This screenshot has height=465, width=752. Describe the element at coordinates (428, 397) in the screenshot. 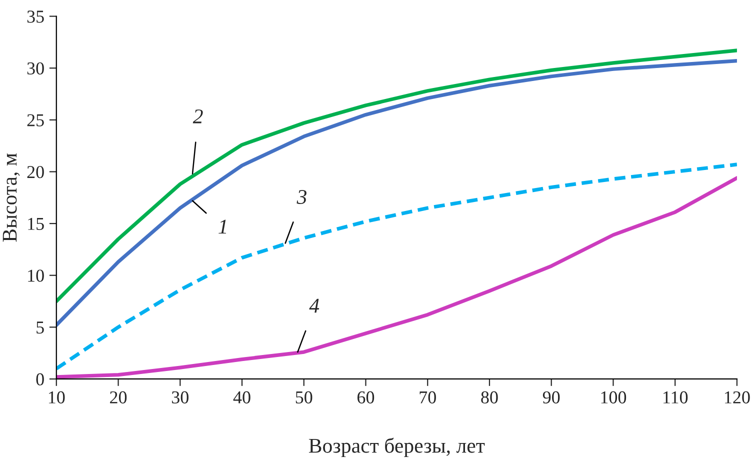

I see `x-tick-label: 70` at that location.